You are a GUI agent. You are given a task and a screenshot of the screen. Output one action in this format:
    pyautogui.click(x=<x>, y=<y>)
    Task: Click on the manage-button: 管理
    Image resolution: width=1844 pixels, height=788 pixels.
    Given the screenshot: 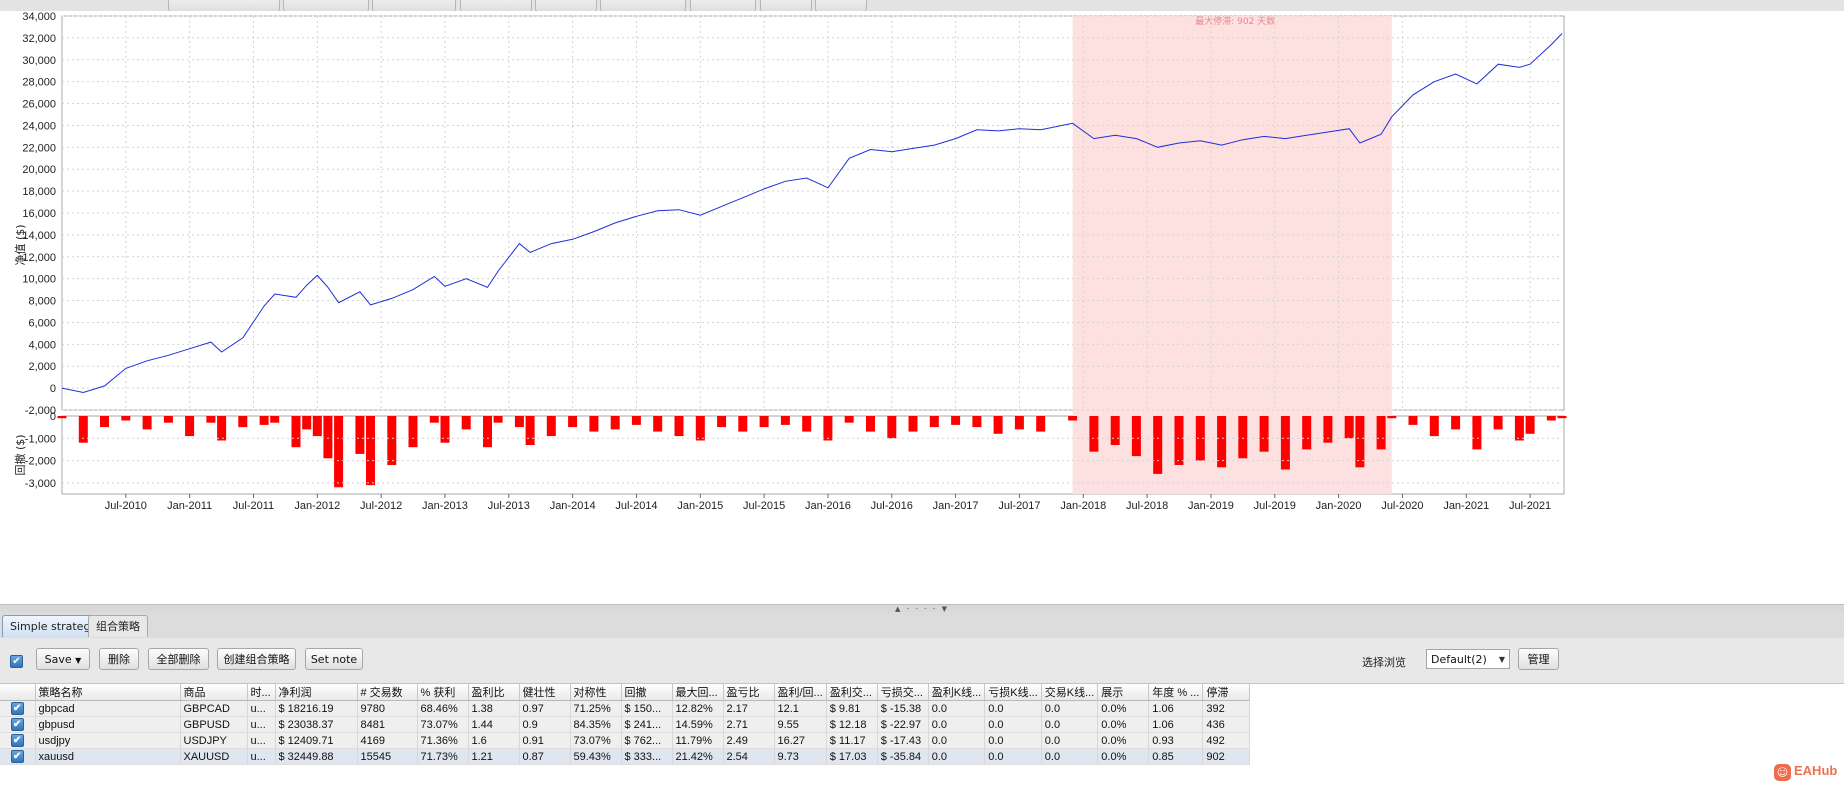 What is the action you would take?
    pyautogui.click(x=1538, y=659)
    